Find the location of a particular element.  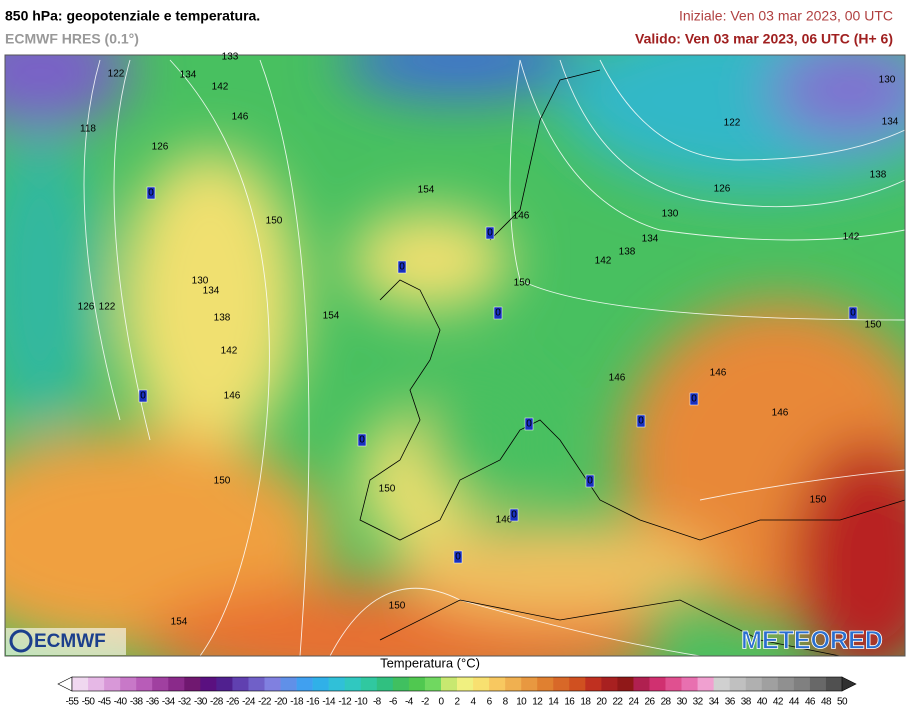

colorbar-tick-label: -34 is located at coordinates (169, 702).